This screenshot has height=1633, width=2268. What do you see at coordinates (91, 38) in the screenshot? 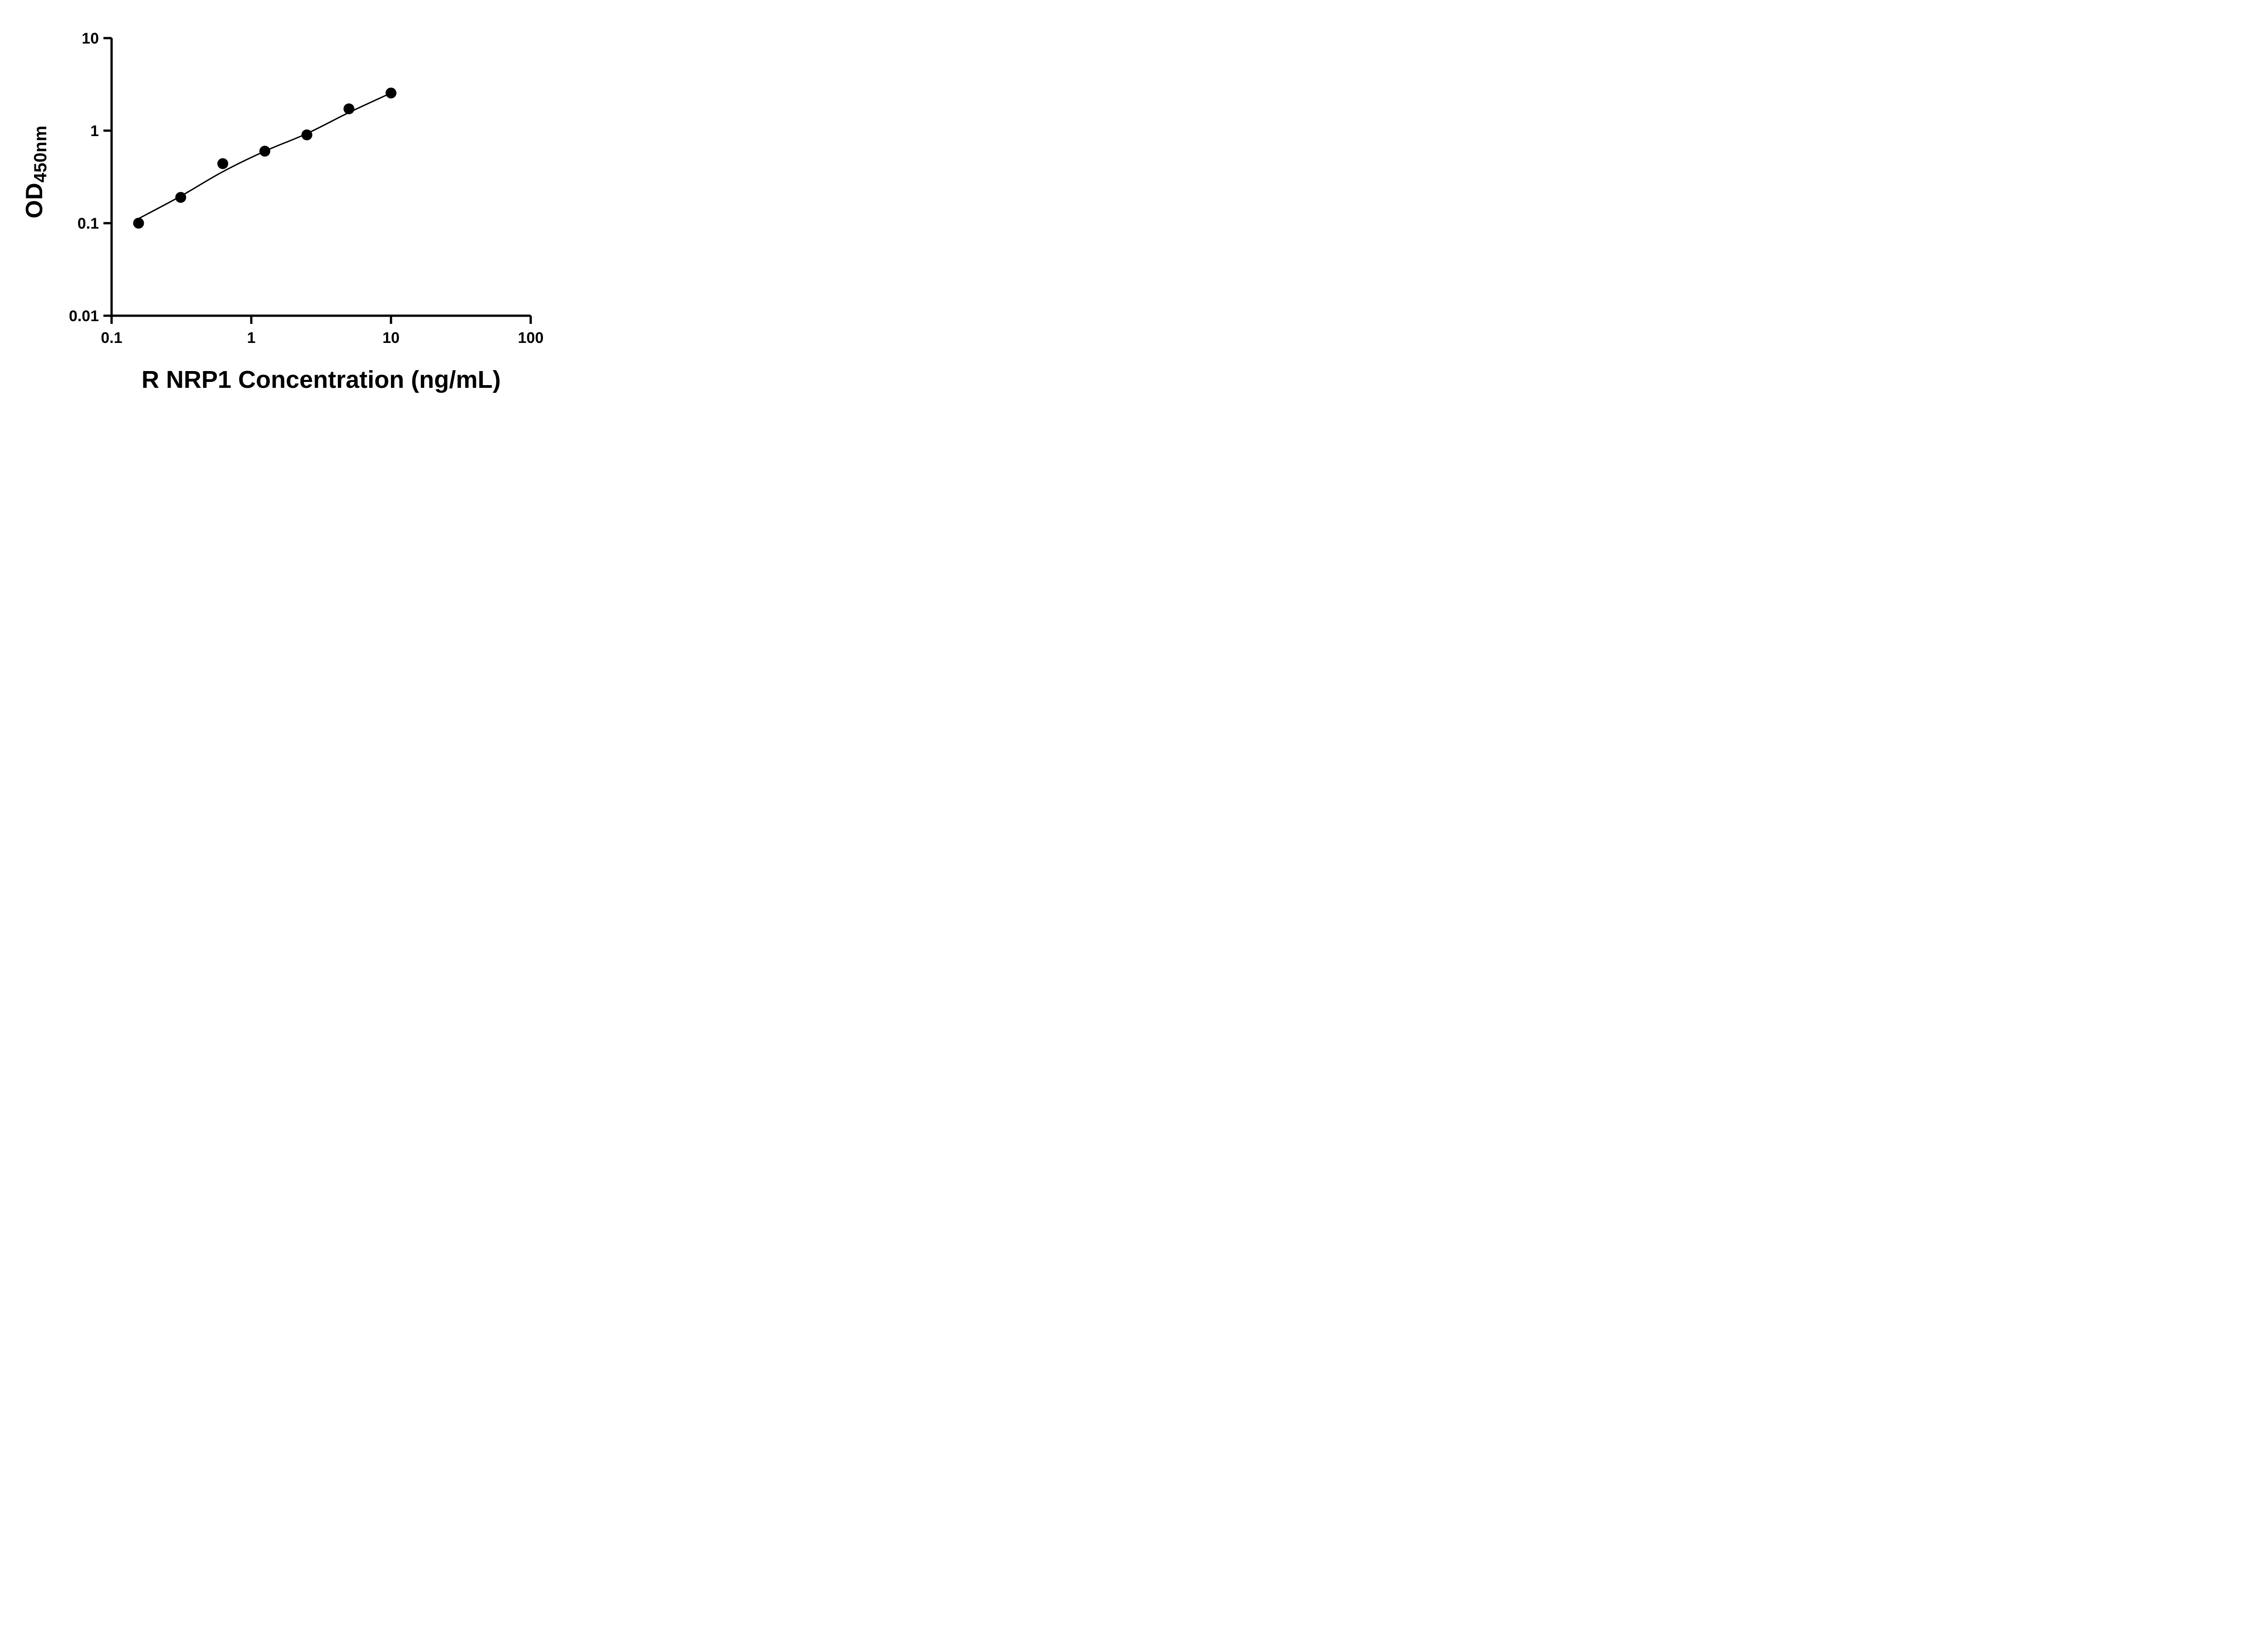
I see `y-tick-label: 10` at bounding box center [91, 38].